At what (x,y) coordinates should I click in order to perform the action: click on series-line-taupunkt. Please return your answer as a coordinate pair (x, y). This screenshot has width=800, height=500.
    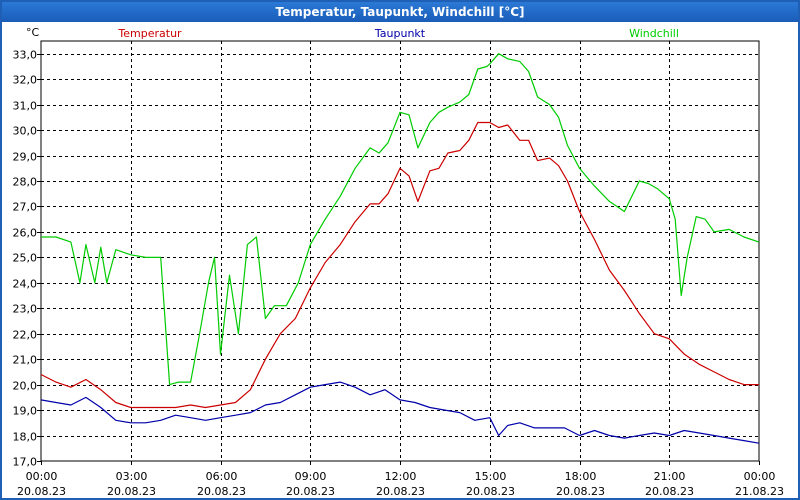
    Looking at the image, I should click on (400, 412).